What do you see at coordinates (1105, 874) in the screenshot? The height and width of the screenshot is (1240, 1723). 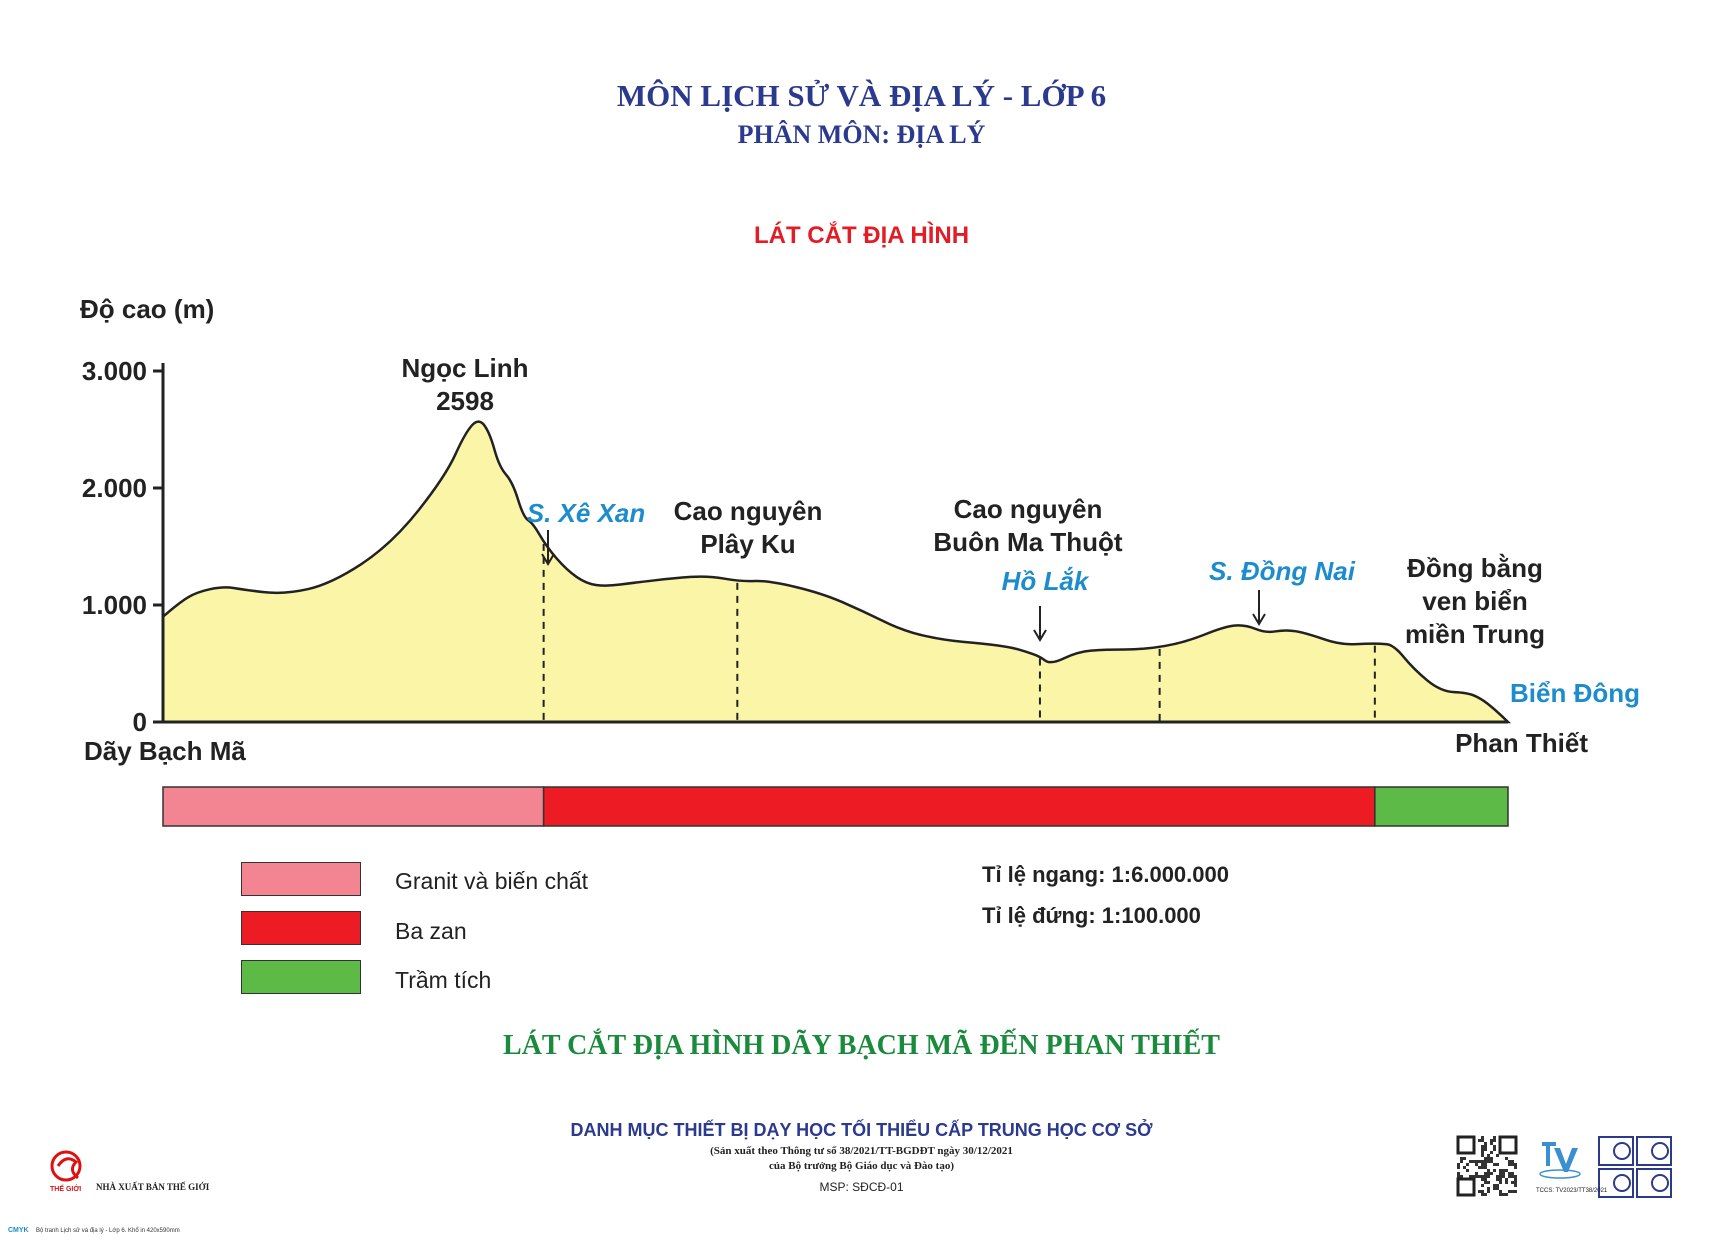 I see `horizontal-scale: Tỉ lệ ngang: 1:6.000.000` at bounding box center [1105, 874].